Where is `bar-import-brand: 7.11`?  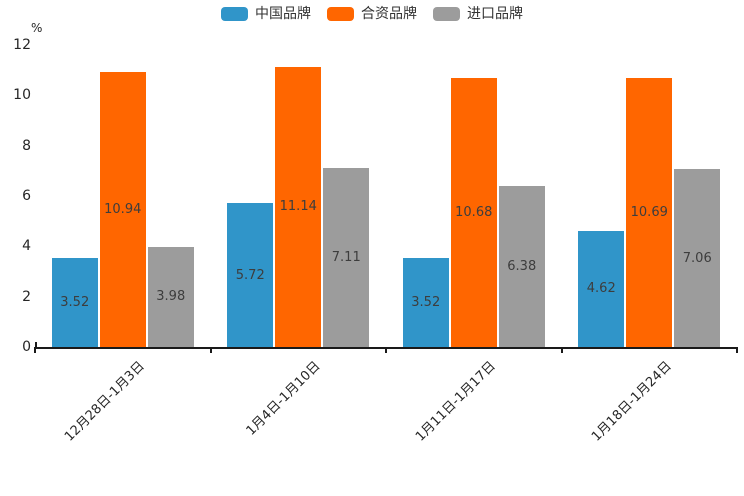
bar-import-brand: 7.11 is located at coordinates (346, 257).